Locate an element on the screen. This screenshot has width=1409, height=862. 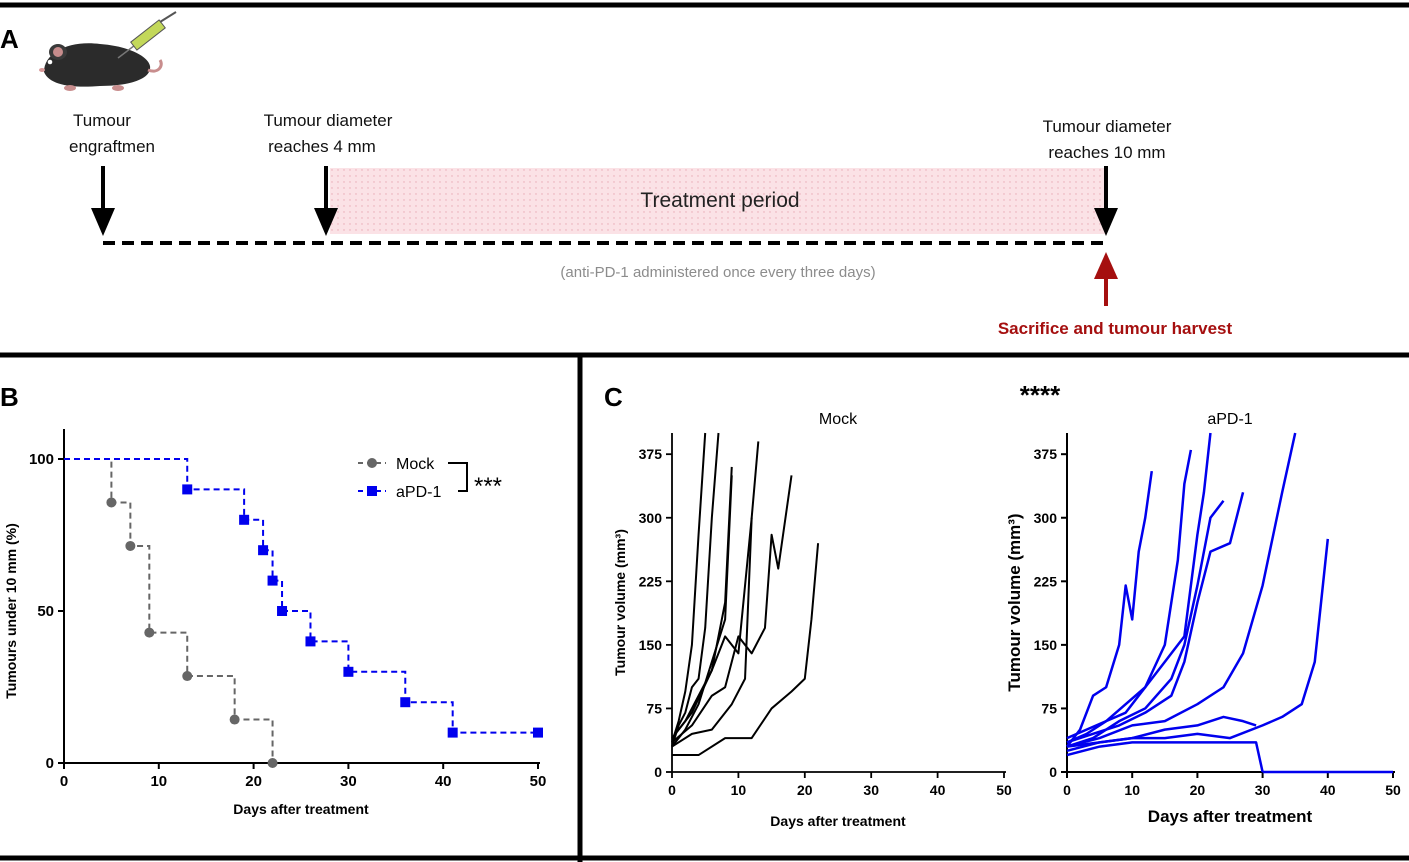
y-axis-label: Tumours under 10 mm (%) is located at coordinates (11, 611).